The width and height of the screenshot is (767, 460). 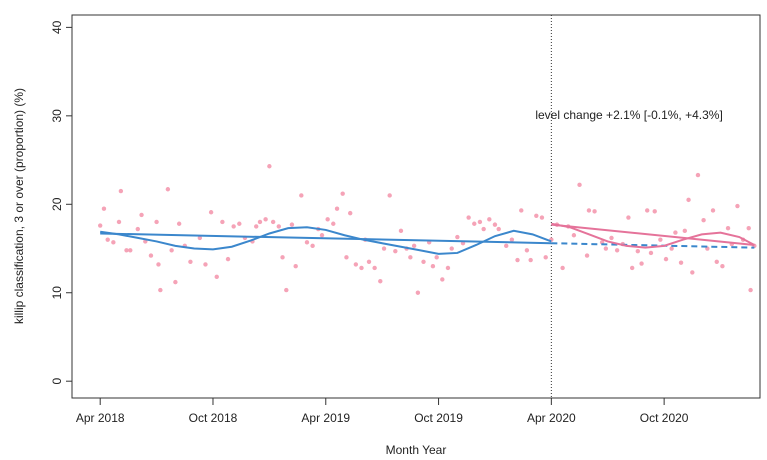 What do you see at coordinates (57, 27) in the screenshot?
I see `y-tick-label: 40` at bounding box center [57, 27].